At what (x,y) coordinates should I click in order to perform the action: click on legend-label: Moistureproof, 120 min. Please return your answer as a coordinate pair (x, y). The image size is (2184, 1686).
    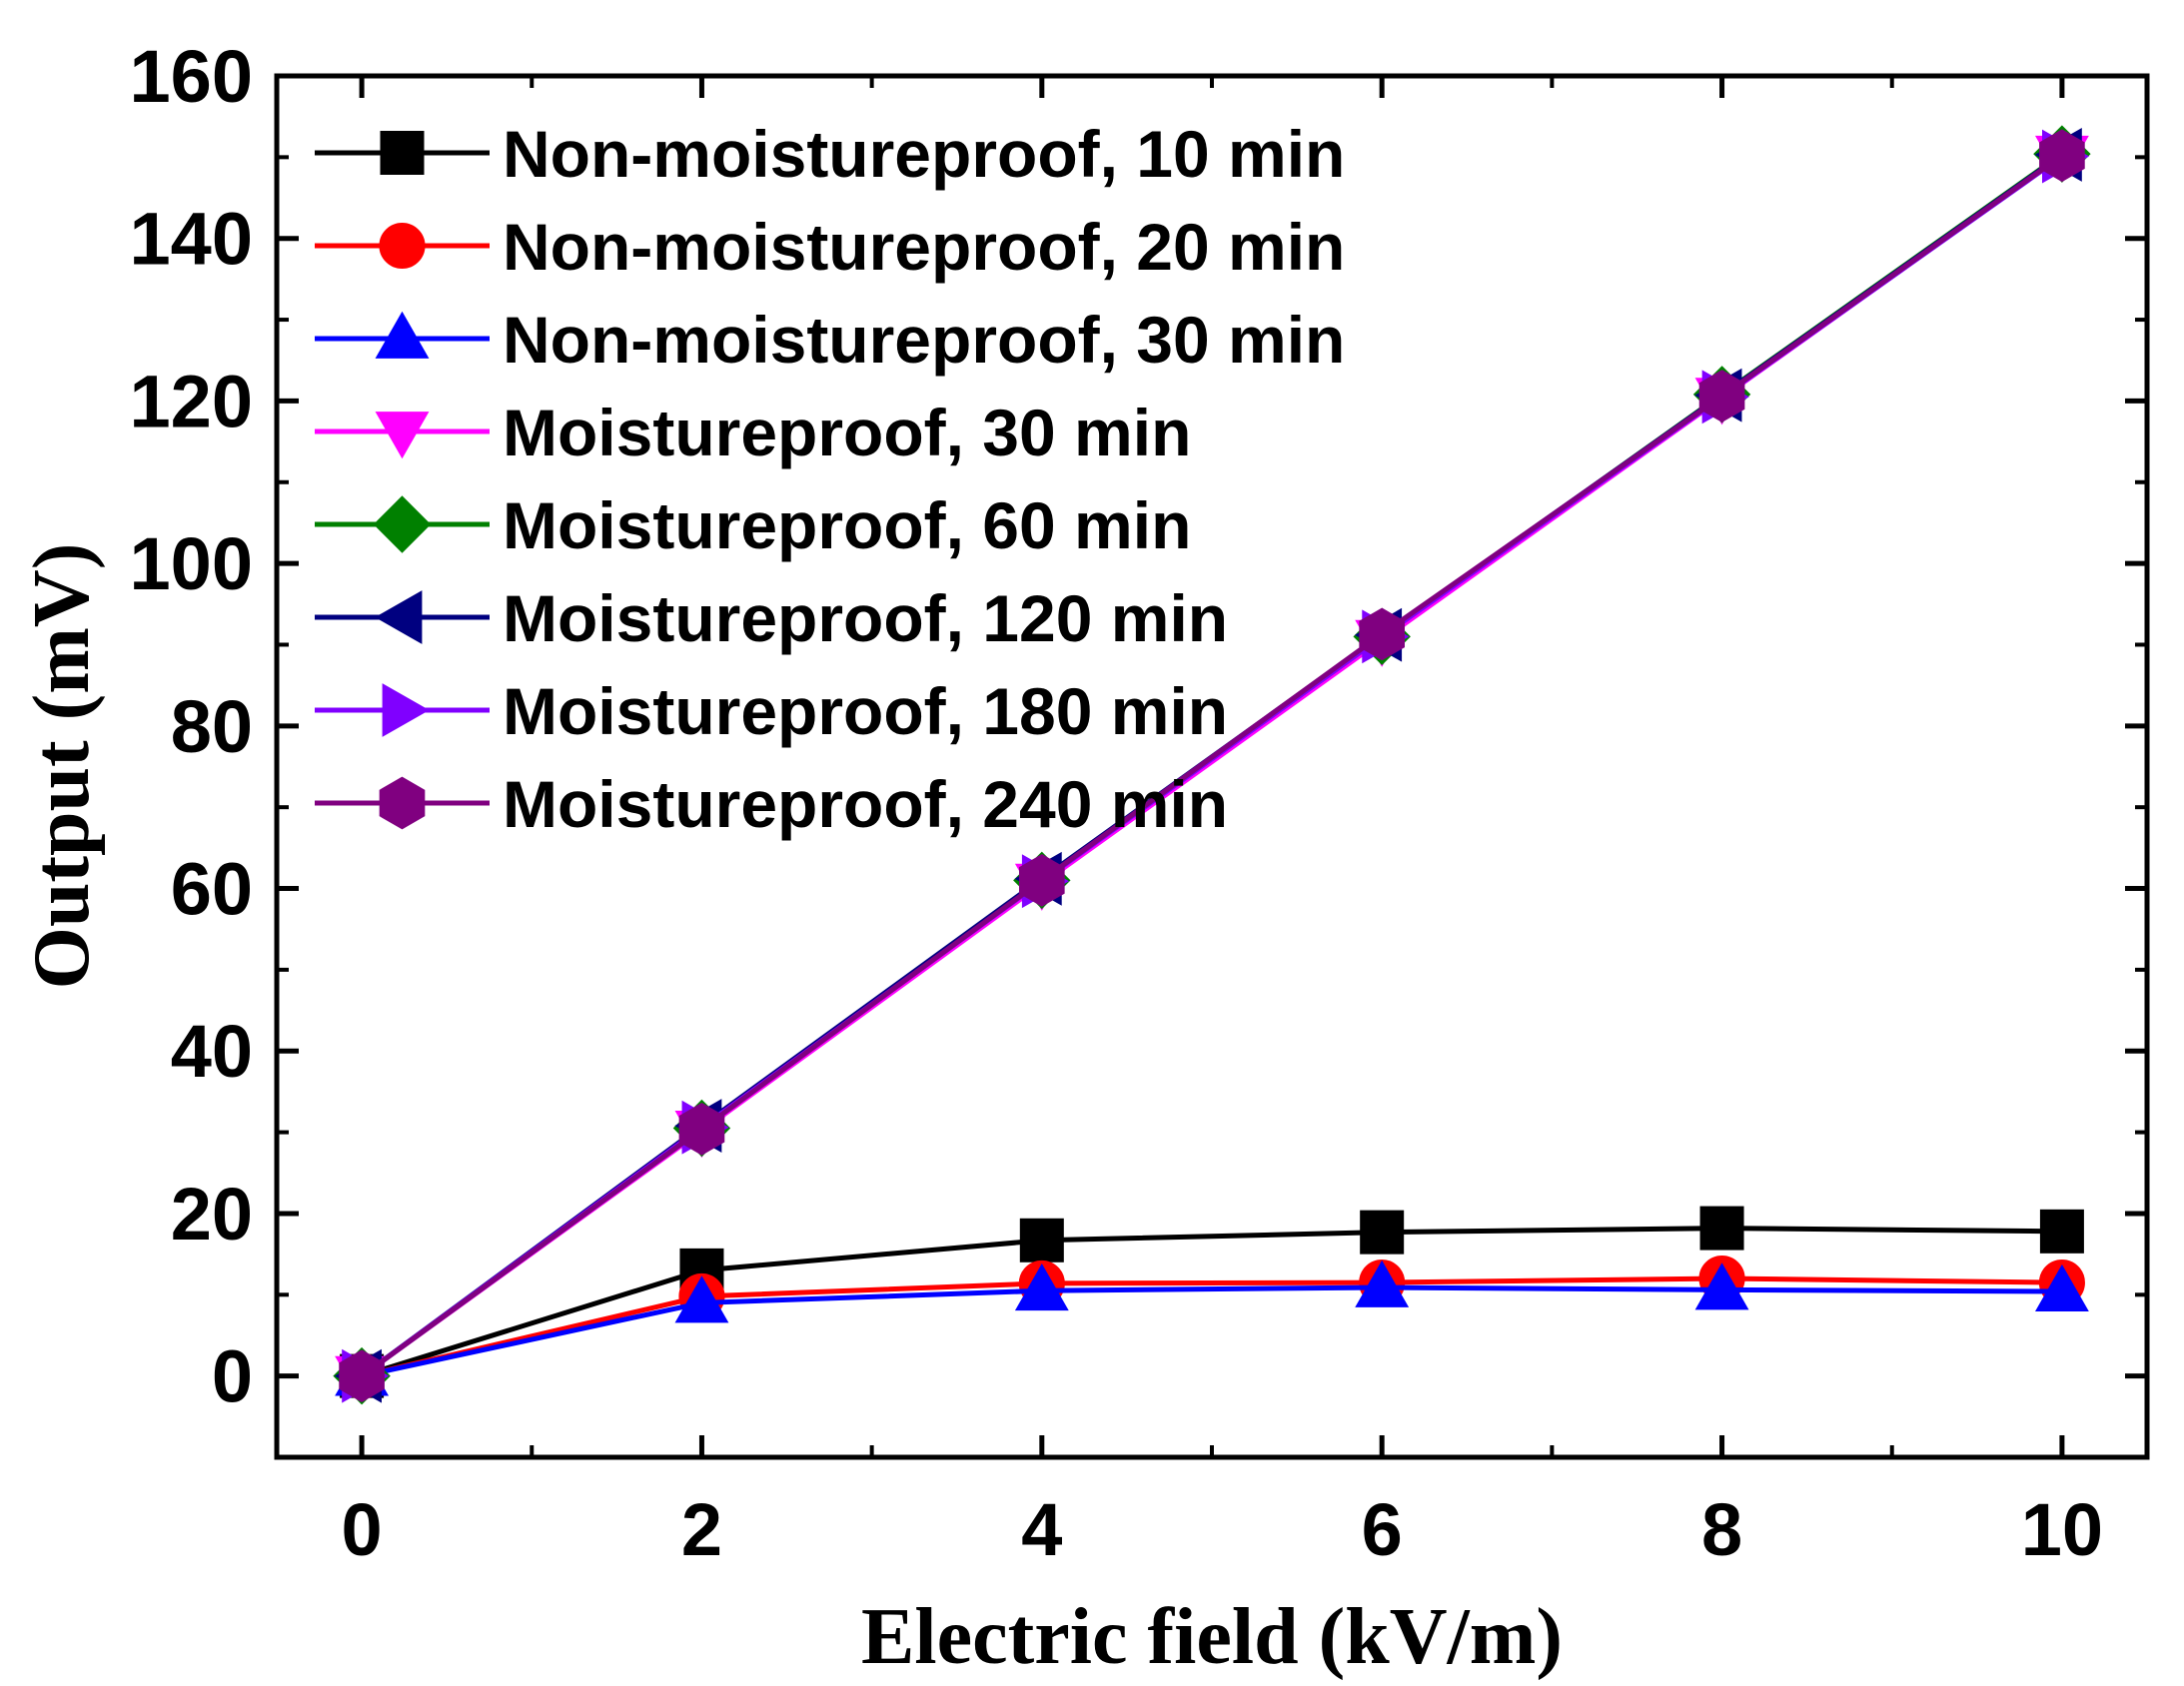
    Looking at the image, I should click on (865, 618).